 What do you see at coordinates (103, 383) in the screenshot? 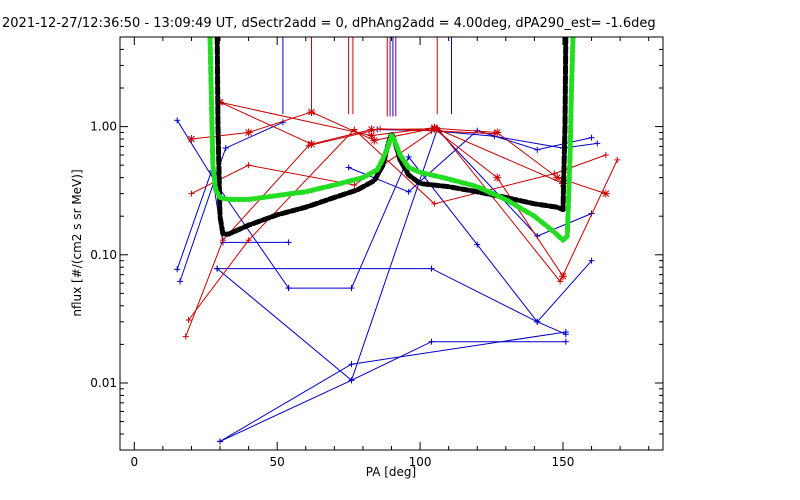
I see `y-tick-label: 0.01` at bounding box center [103, 383].